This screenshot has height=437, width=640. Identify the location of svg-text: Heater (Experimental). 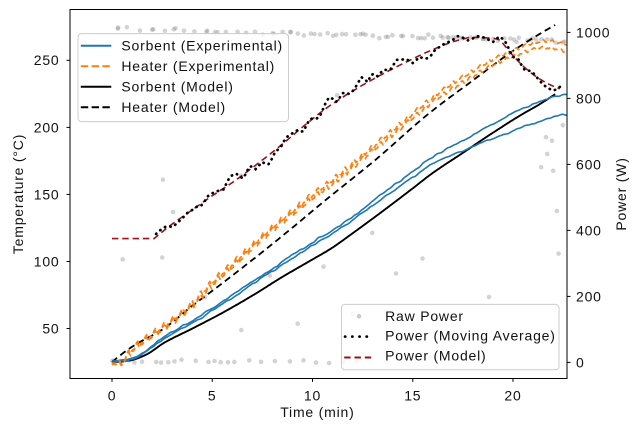
(198, 66).